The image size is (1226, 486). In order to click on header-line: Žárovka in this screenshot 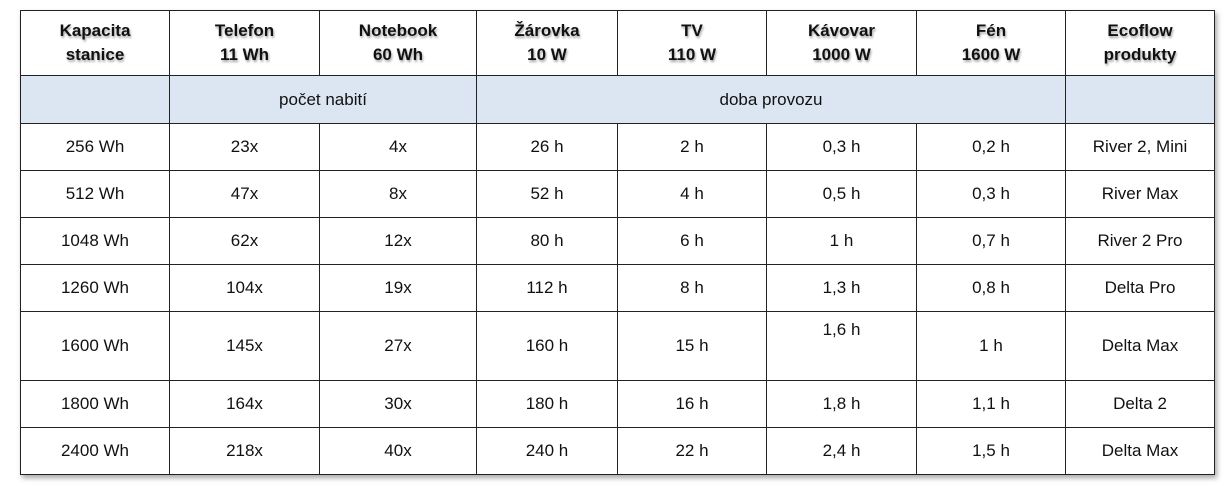, I will do `click(547, 30)`.